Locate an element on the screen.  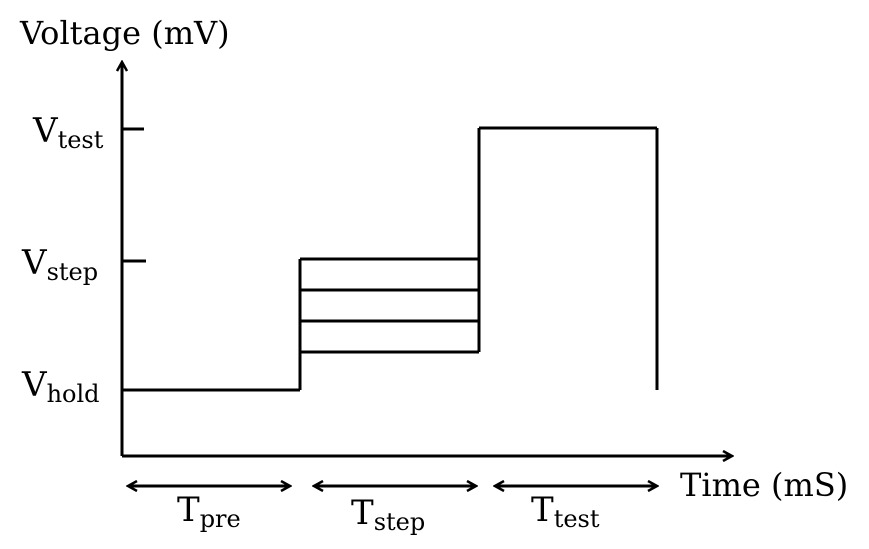
y-axis-title: Voltage (mV) is located at coordinates (124, 33).